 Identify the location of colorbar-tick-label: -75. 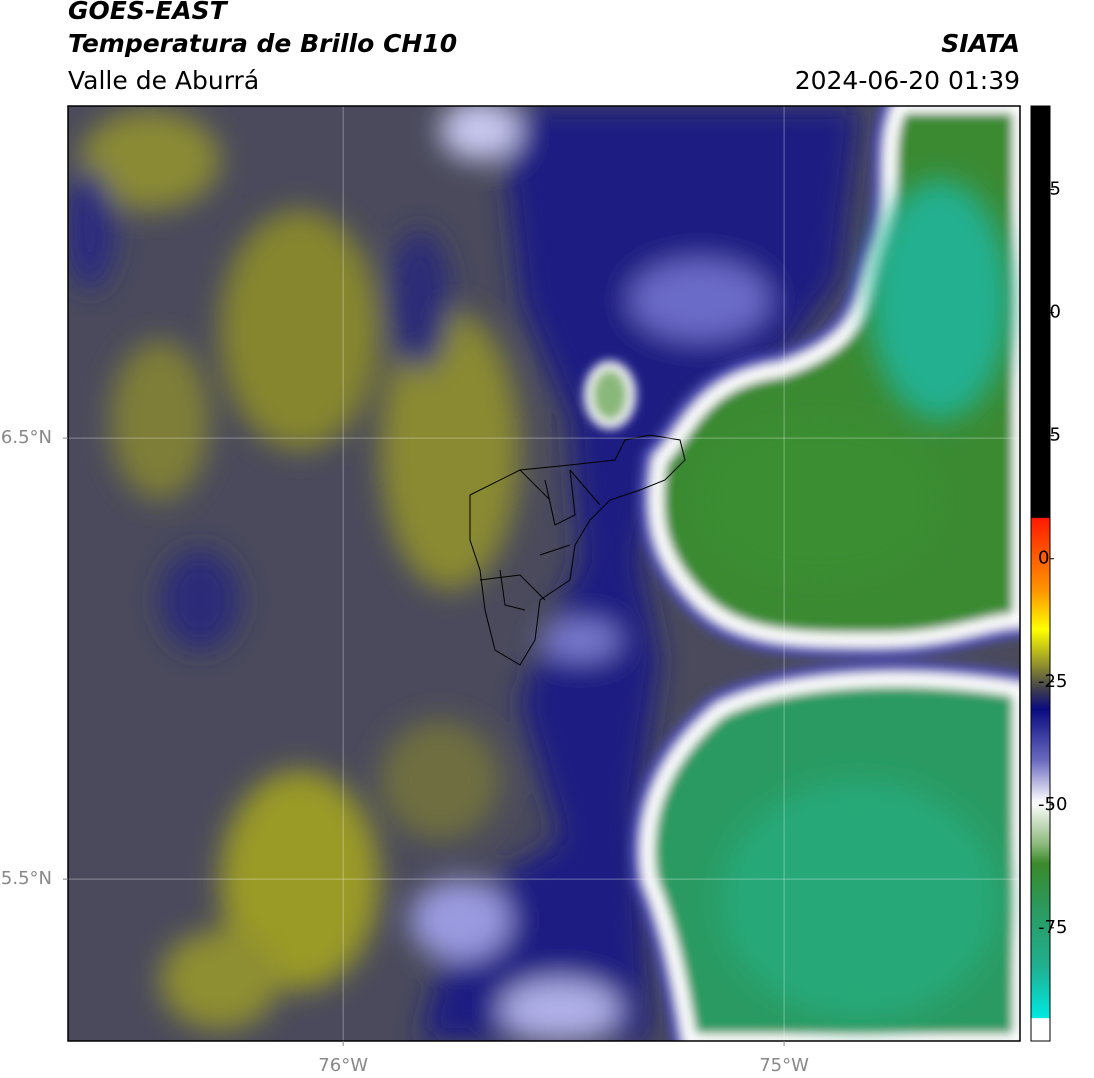
(1052, 927).